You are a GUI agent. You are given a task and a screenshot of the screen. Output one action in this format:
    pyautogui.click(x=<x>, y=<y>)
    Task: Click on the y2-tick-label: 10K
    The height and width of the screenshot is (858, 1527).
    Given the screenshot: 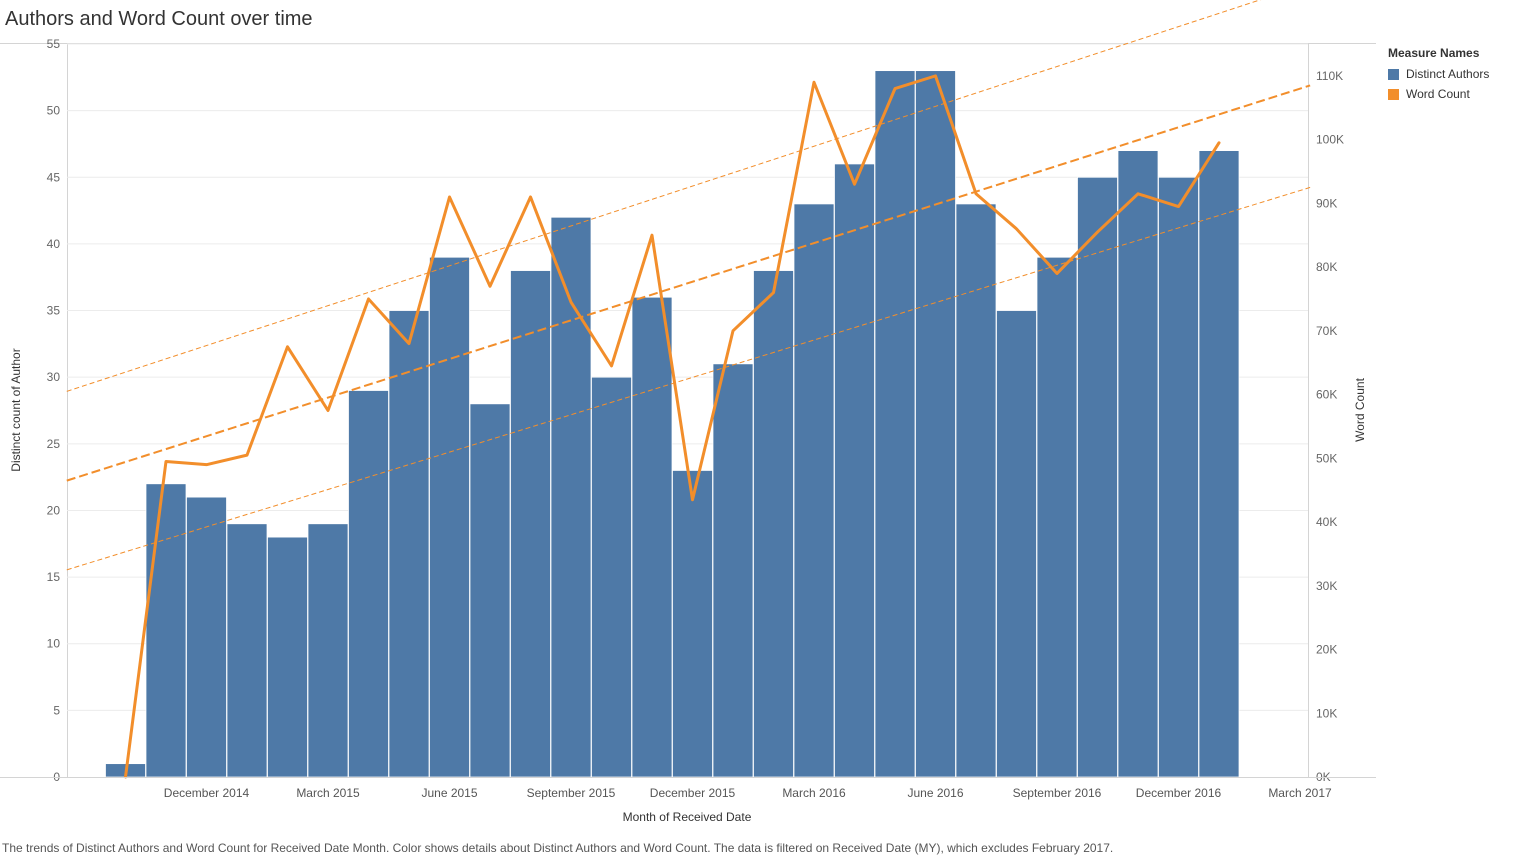 What is the action you would take?
    pyautogui.click(x=1326, y=713)
    